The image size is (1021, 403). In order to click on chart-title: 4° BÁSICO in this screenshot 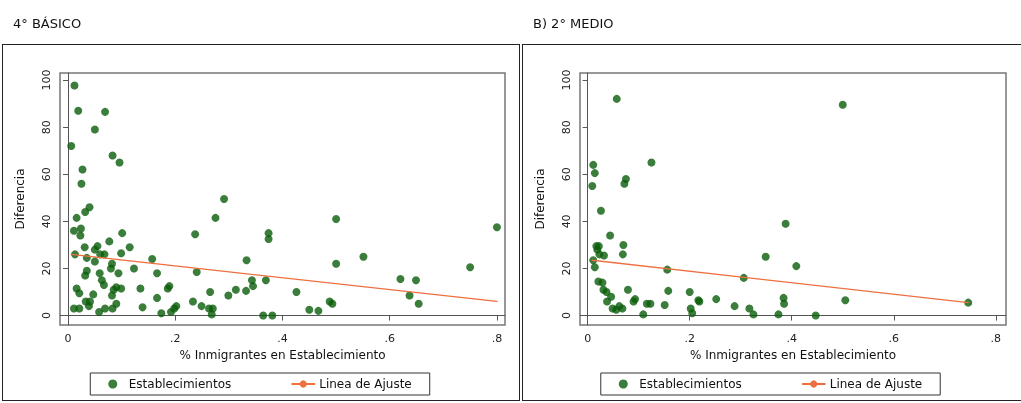, I will do `click(47, 23)`.